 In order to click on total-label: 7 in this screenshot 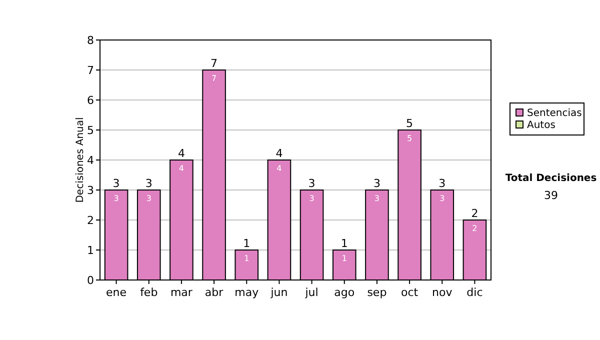, I will do `click(214, 63)`.